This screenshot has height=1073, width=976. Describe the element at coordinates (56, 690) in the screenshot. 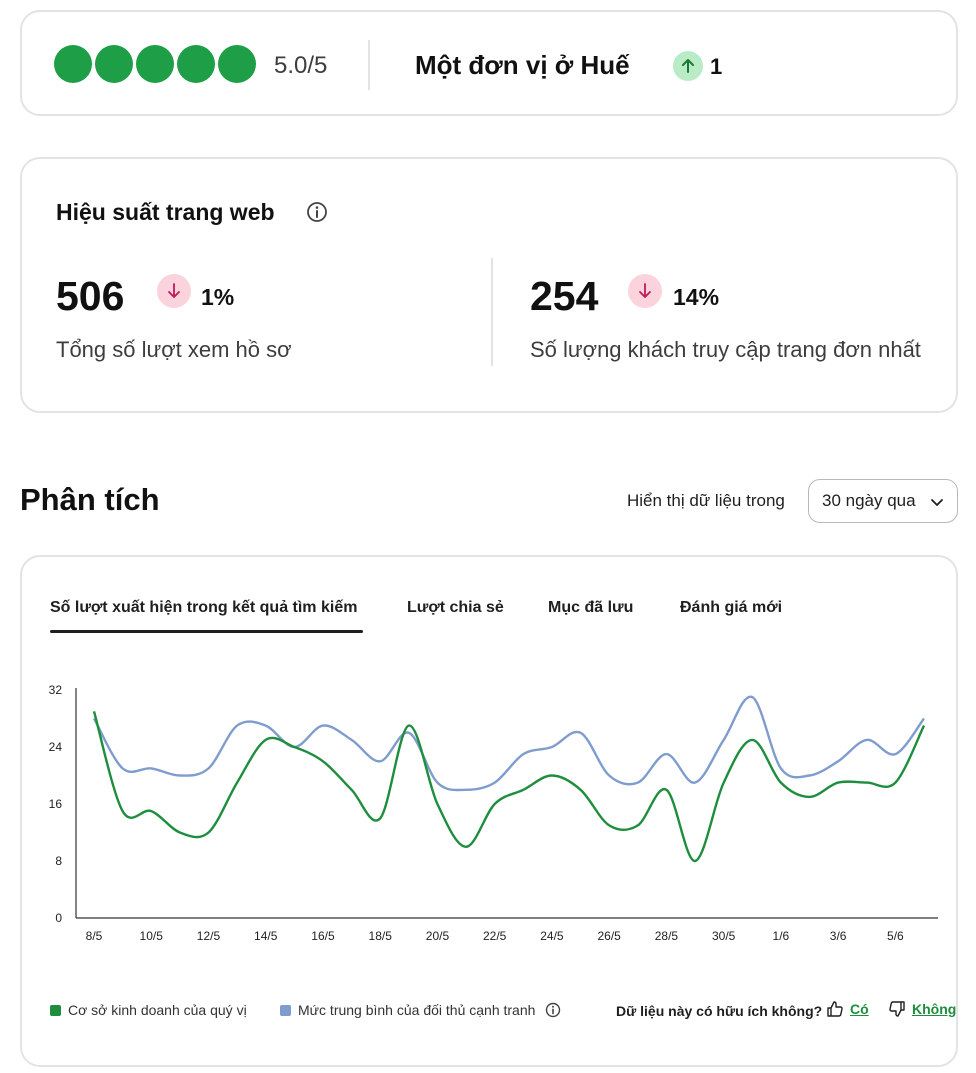

I see `y-tick-label: 32` at that location.